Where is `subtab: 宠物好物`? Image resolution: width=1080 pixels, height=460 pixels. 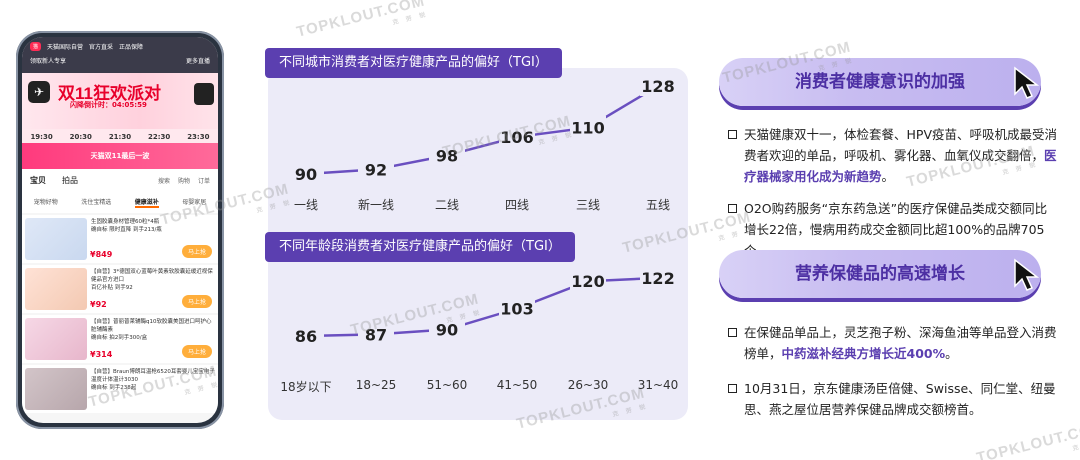
subtab: 宠物好物 is located at coordinates (45, 202).